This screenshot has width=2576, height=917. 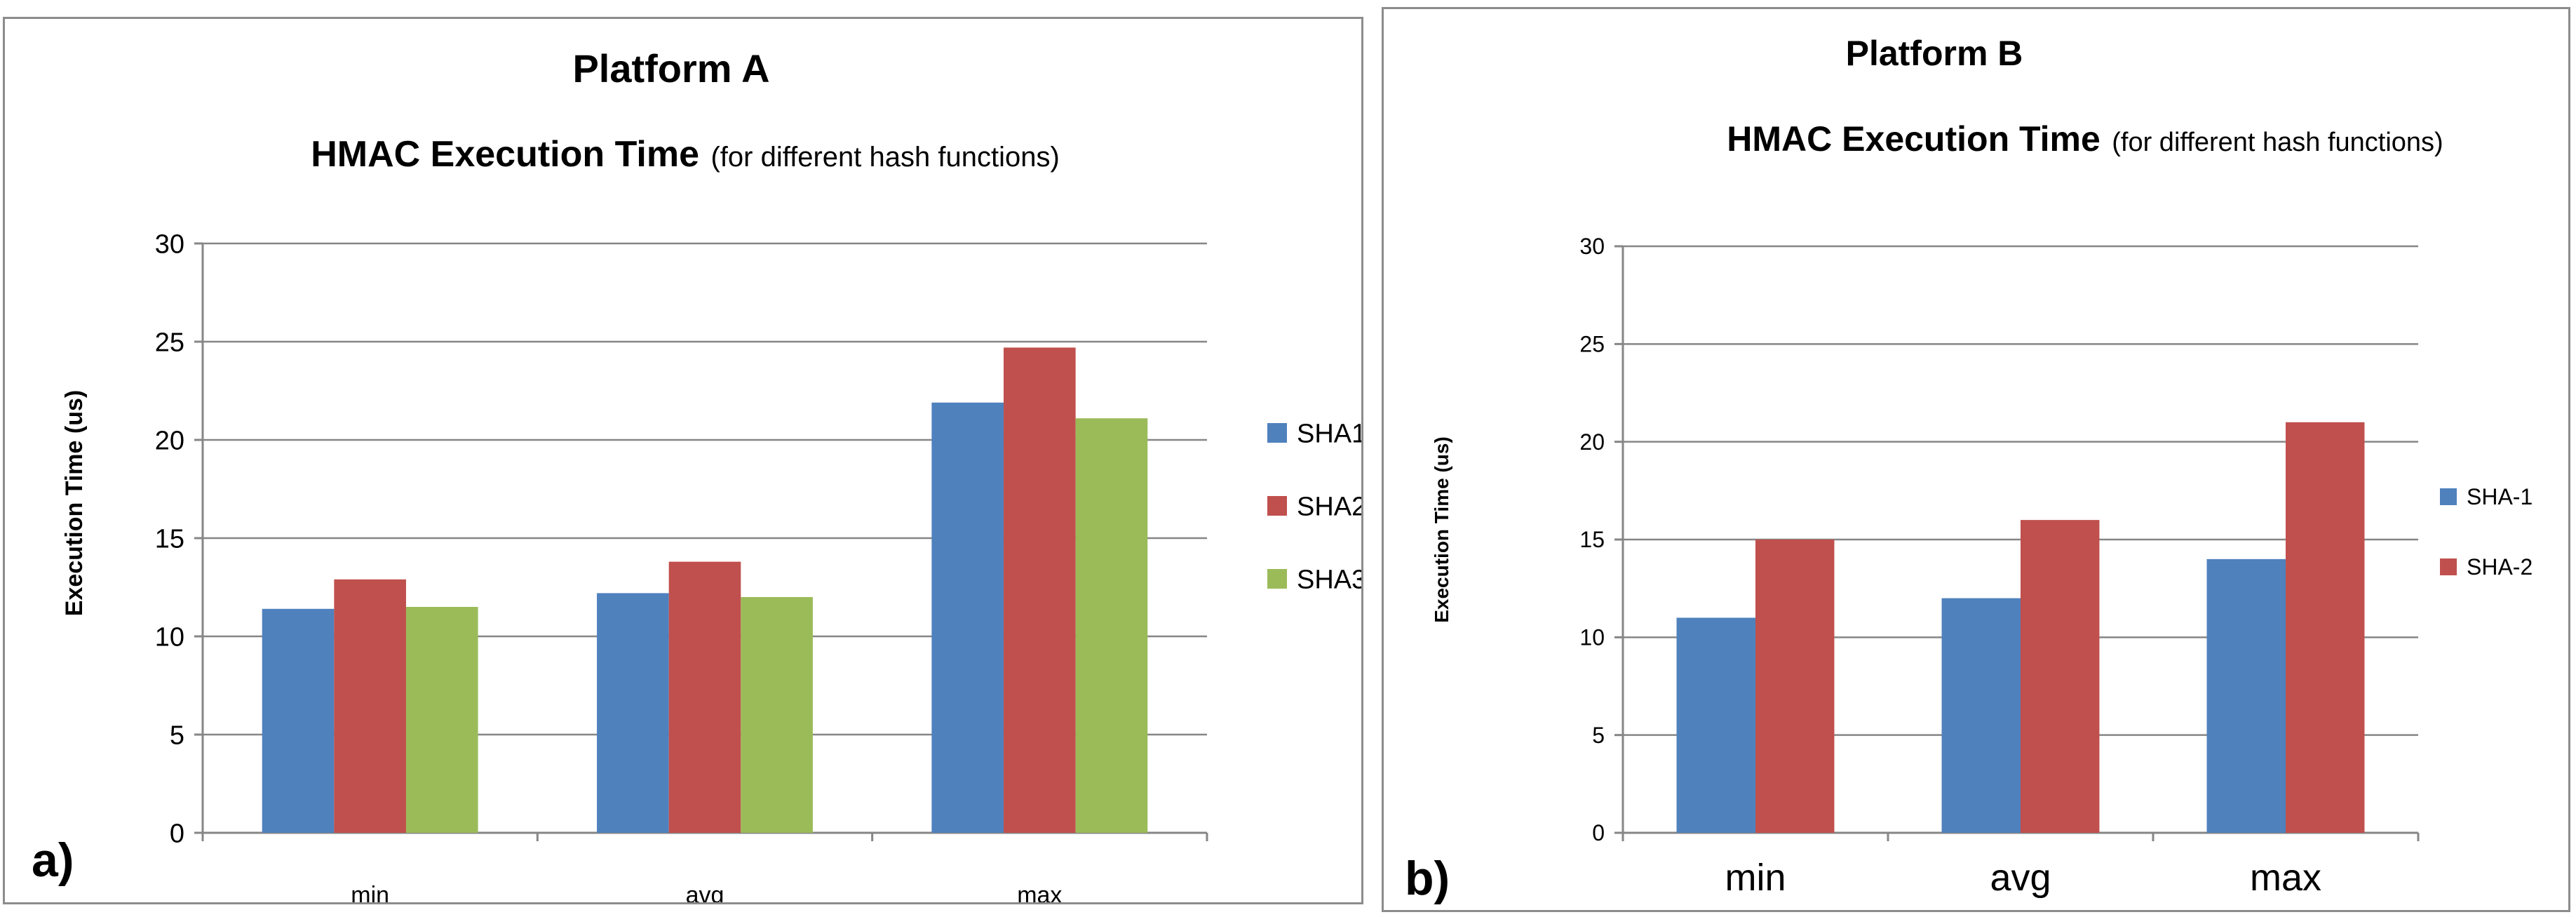 I want to click on chart-b-bar-sha-1-min, so click(x=1715, y=725).